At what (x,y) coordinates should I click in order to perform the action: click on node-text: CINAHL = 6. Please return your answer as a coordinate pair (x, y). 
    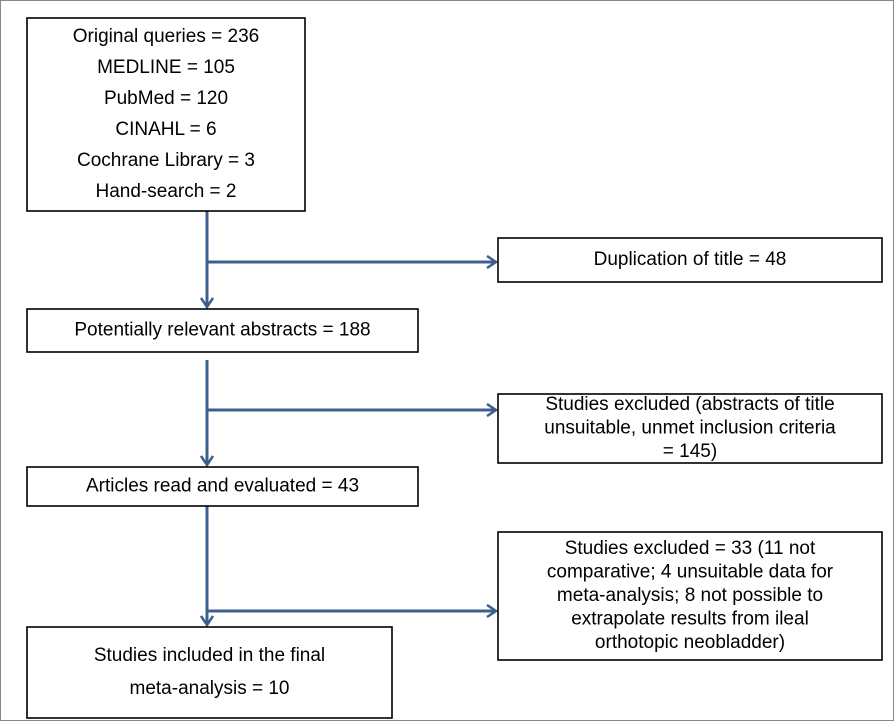
    Looking at the image, I should click on (165, 129).